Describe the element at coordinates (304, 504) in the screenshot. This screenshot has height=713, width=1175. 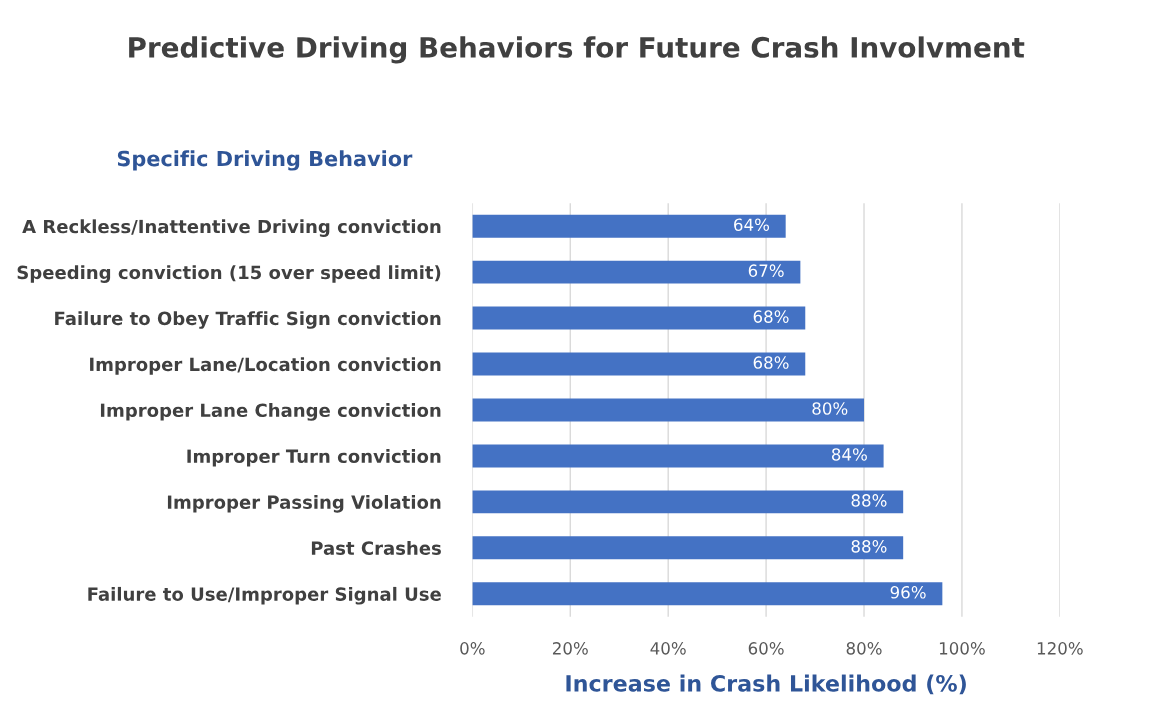
I see `y-tick-label: Improper Passing Violation` at that location.